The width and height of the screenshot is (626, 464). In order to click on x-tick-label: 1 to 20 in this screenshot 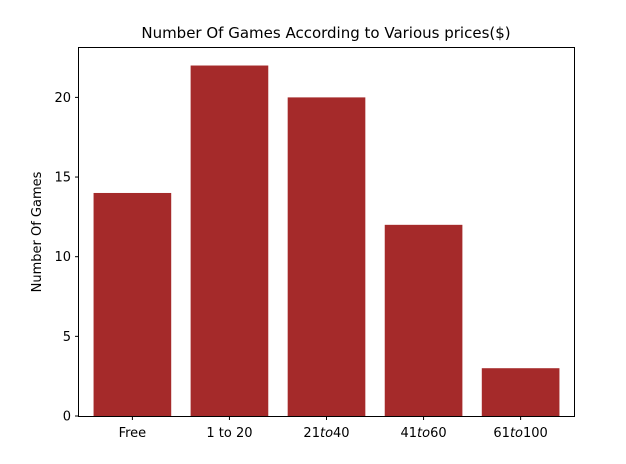, I will do `click(229, 433)`.